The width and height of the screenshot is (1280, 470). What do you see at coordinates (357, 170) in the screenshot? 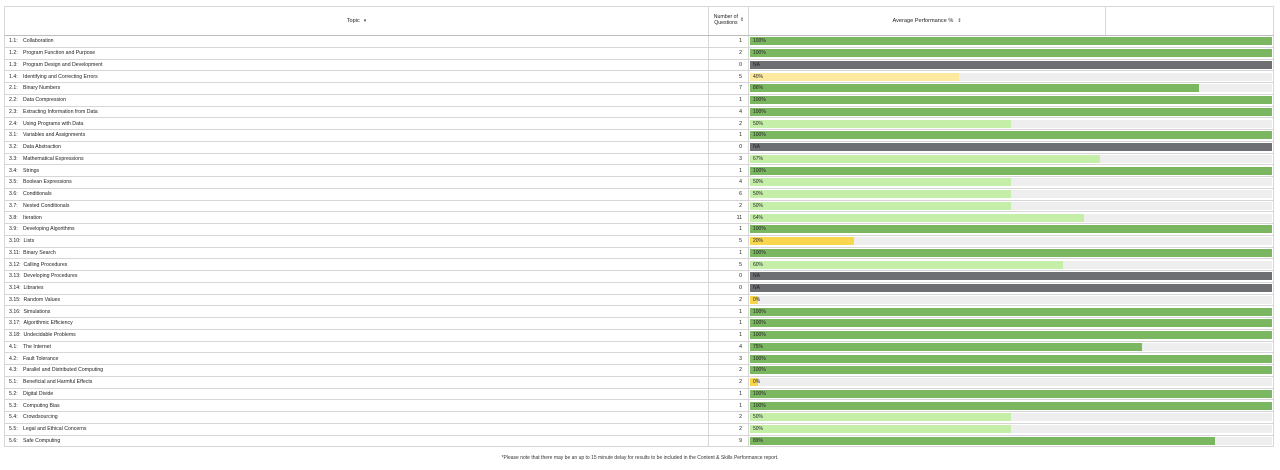
I see `topic-cell: 3.4: Strings` at bounding box center [357, 170].